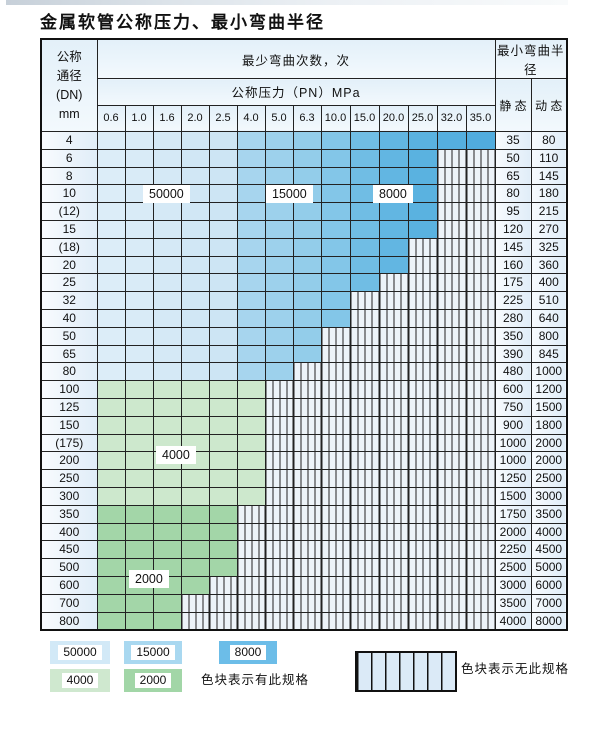 This screenshot has height=743, width=600. I want to click on legend-swatch-50000: 50000, so click(80, 652).